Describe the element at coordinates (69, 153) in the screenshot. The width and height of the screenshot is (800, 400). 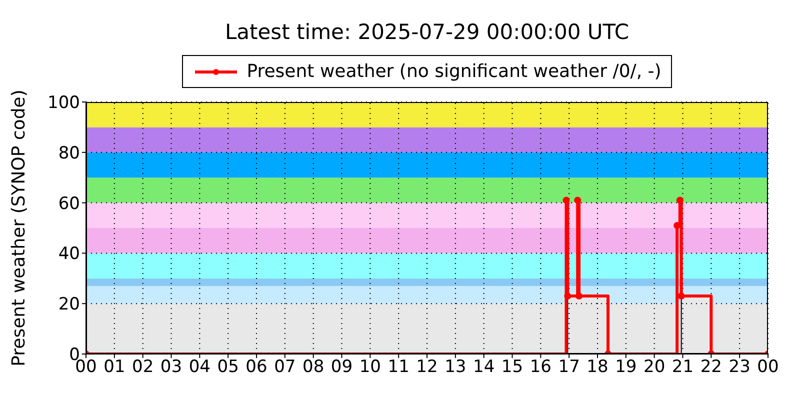
I see `y-tick-label: 80` at that location.